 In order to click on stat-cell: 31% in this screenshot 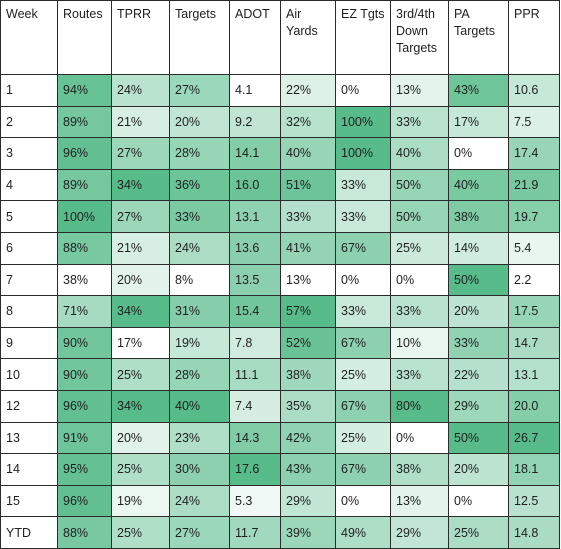, I will do `click(199, 311)`.